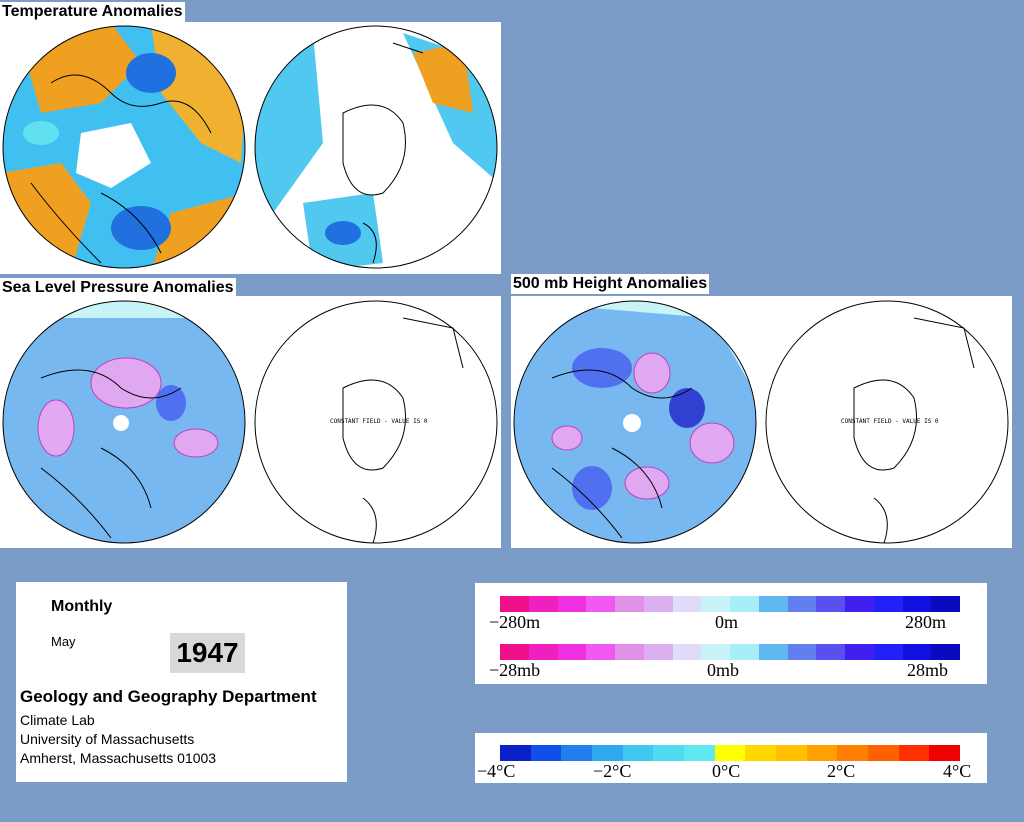  Describe the element at coordinates (107, 739) in the screenshot. I see `university-label: University of Massachusetts` at that location.